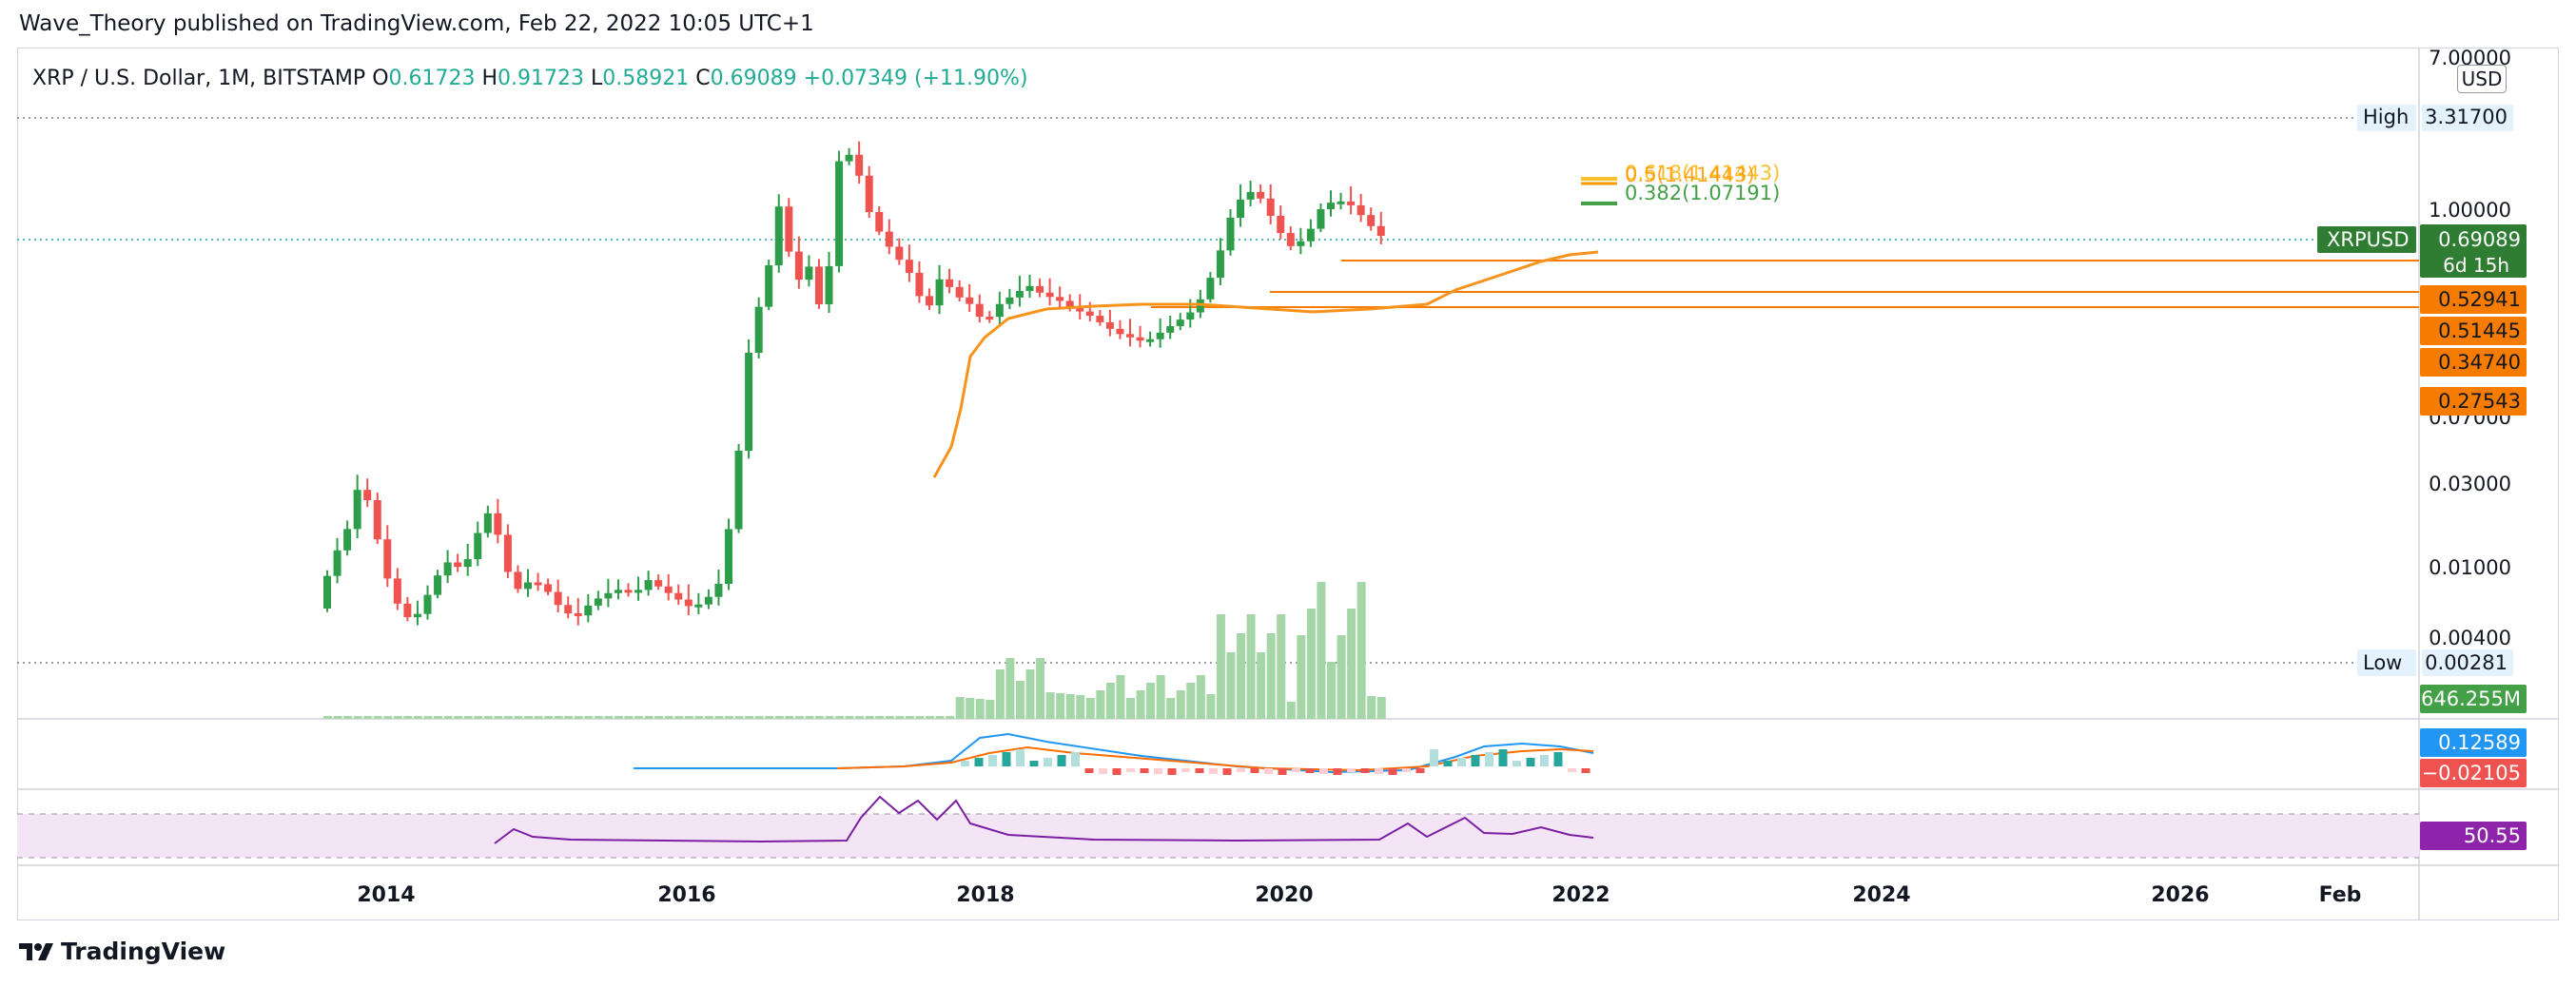 This screenshot has width=2576, height=987. I want to click on high-value: 0.91723, so click(542, 78).